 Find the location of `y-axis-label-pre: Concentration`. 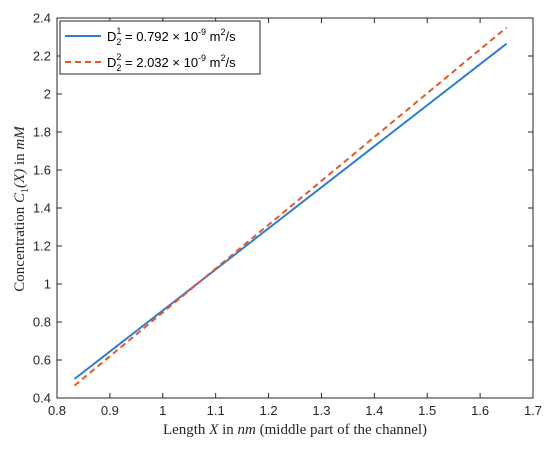

y-axis-label-pre: Concentration is located at coordinates (20, 247).